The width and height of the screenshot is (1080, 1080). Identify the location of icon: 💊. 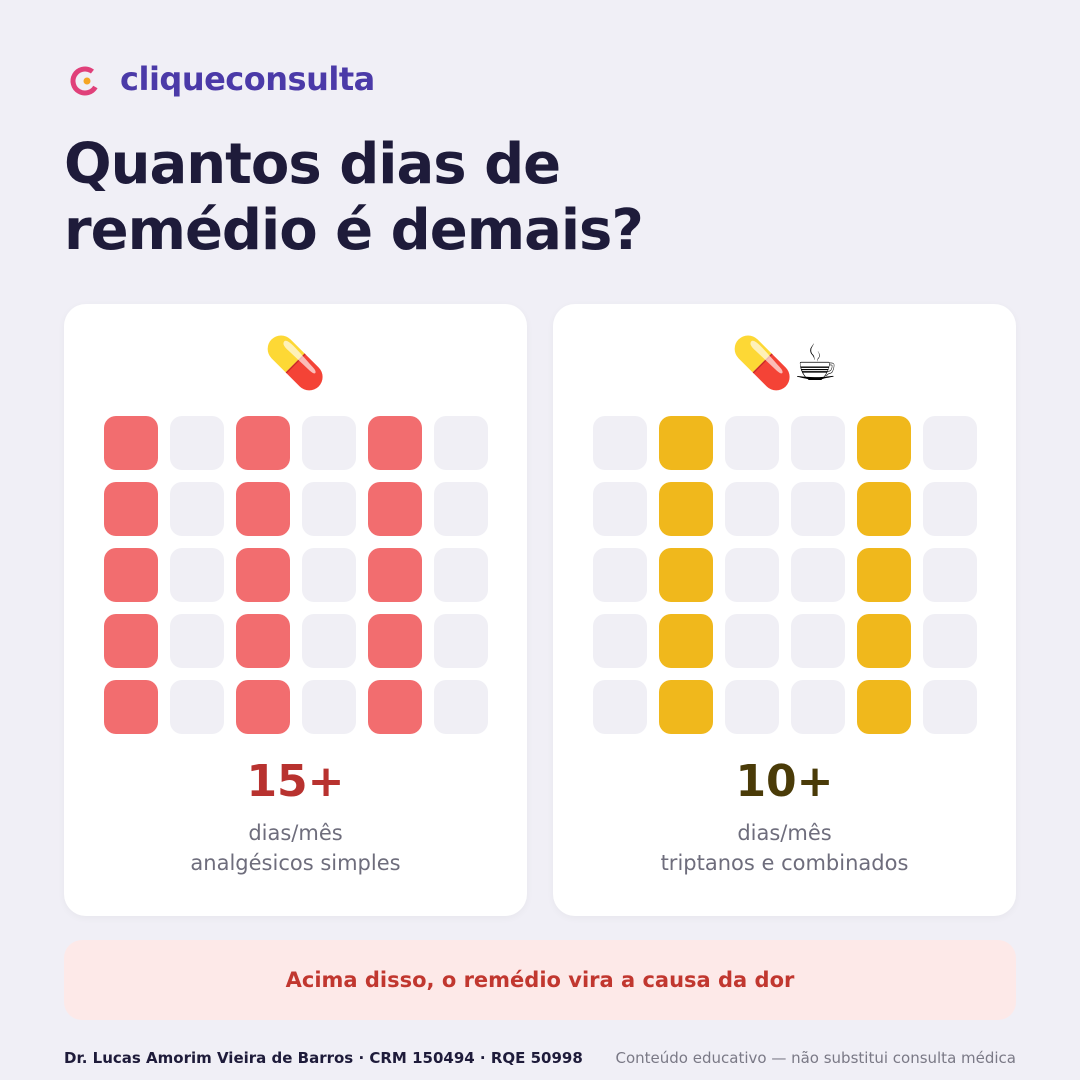
(295, 363).